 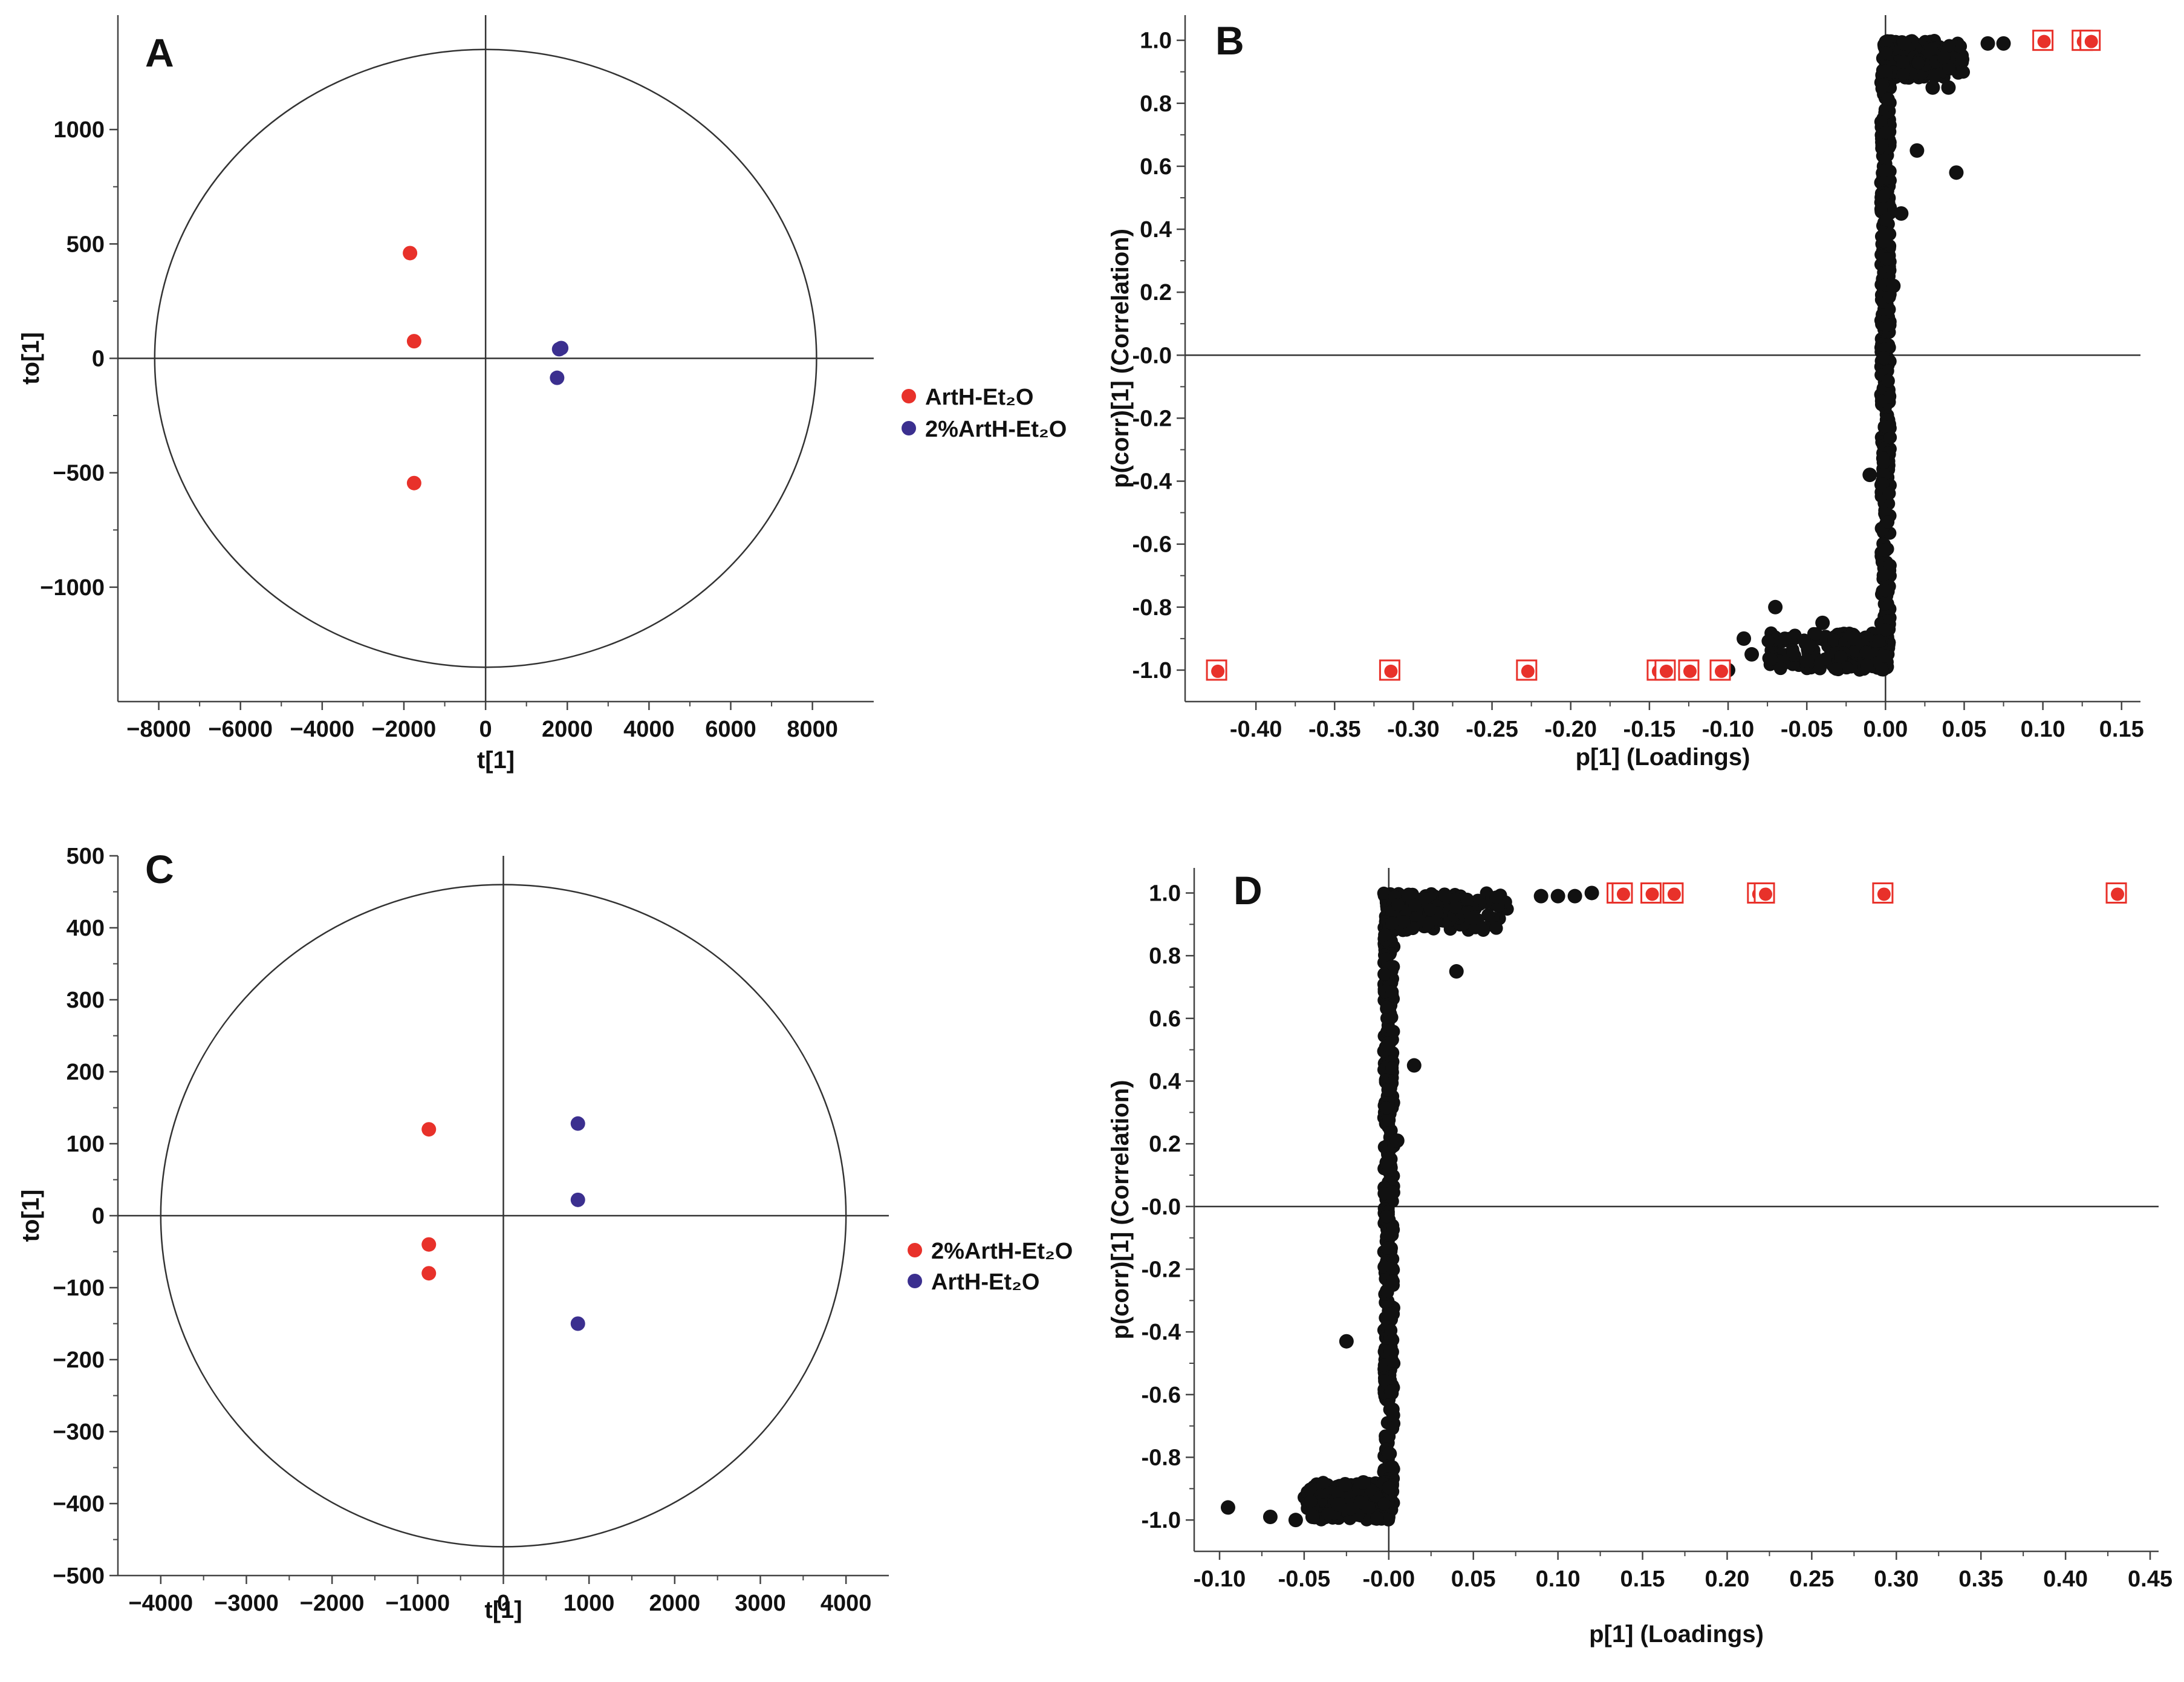 I want to click on x-tick-label-c: −1000, so click(x=417, y=1603).